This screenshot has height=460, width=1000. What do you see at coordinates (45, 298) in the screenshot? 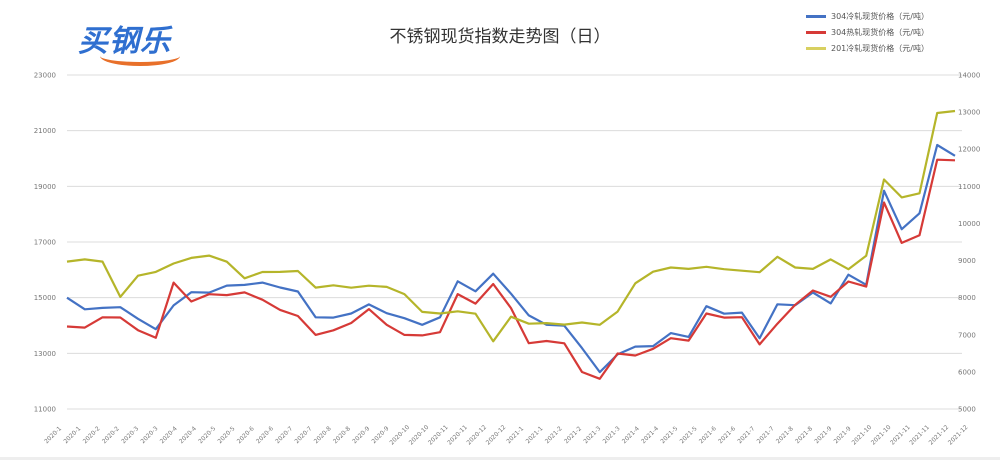
I see `left-tick-label: 15000` at bounding box center [45, 298].